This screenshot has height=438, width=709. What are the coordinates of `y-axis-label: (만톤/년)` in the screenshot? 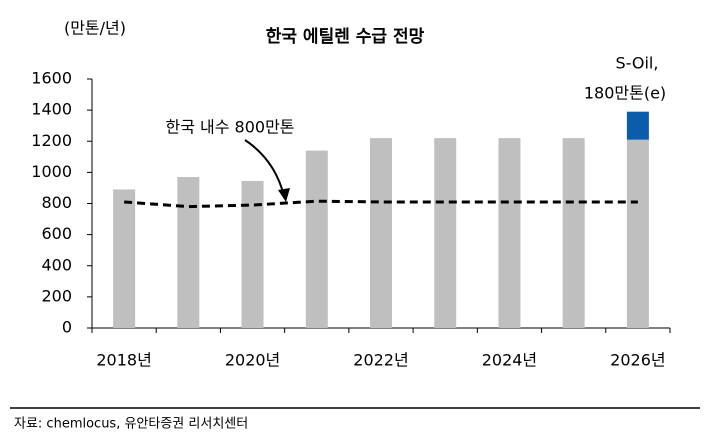 It's located at (95, 28).